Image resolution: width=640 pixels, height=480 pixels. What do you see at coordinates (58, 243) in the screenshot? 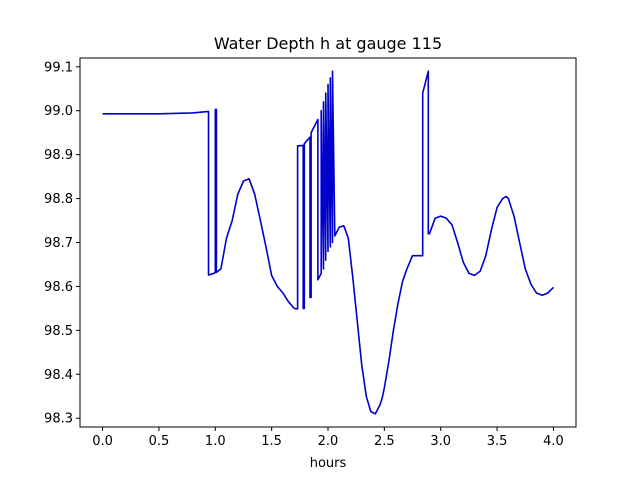
I see `y-tick-label: 98.7` at bounding box center [58, 243].